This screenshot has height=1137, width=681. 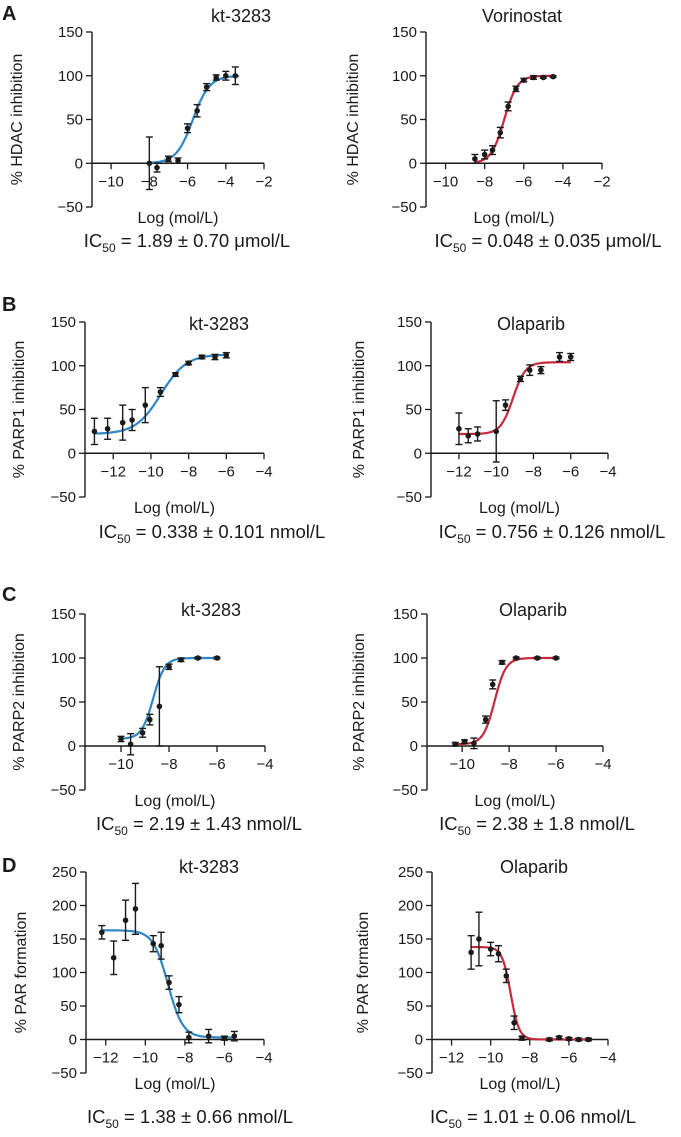 I want to click on ic50-value: = 2.38 ± 1.8 nmol/L, so click(x=553, y=823).